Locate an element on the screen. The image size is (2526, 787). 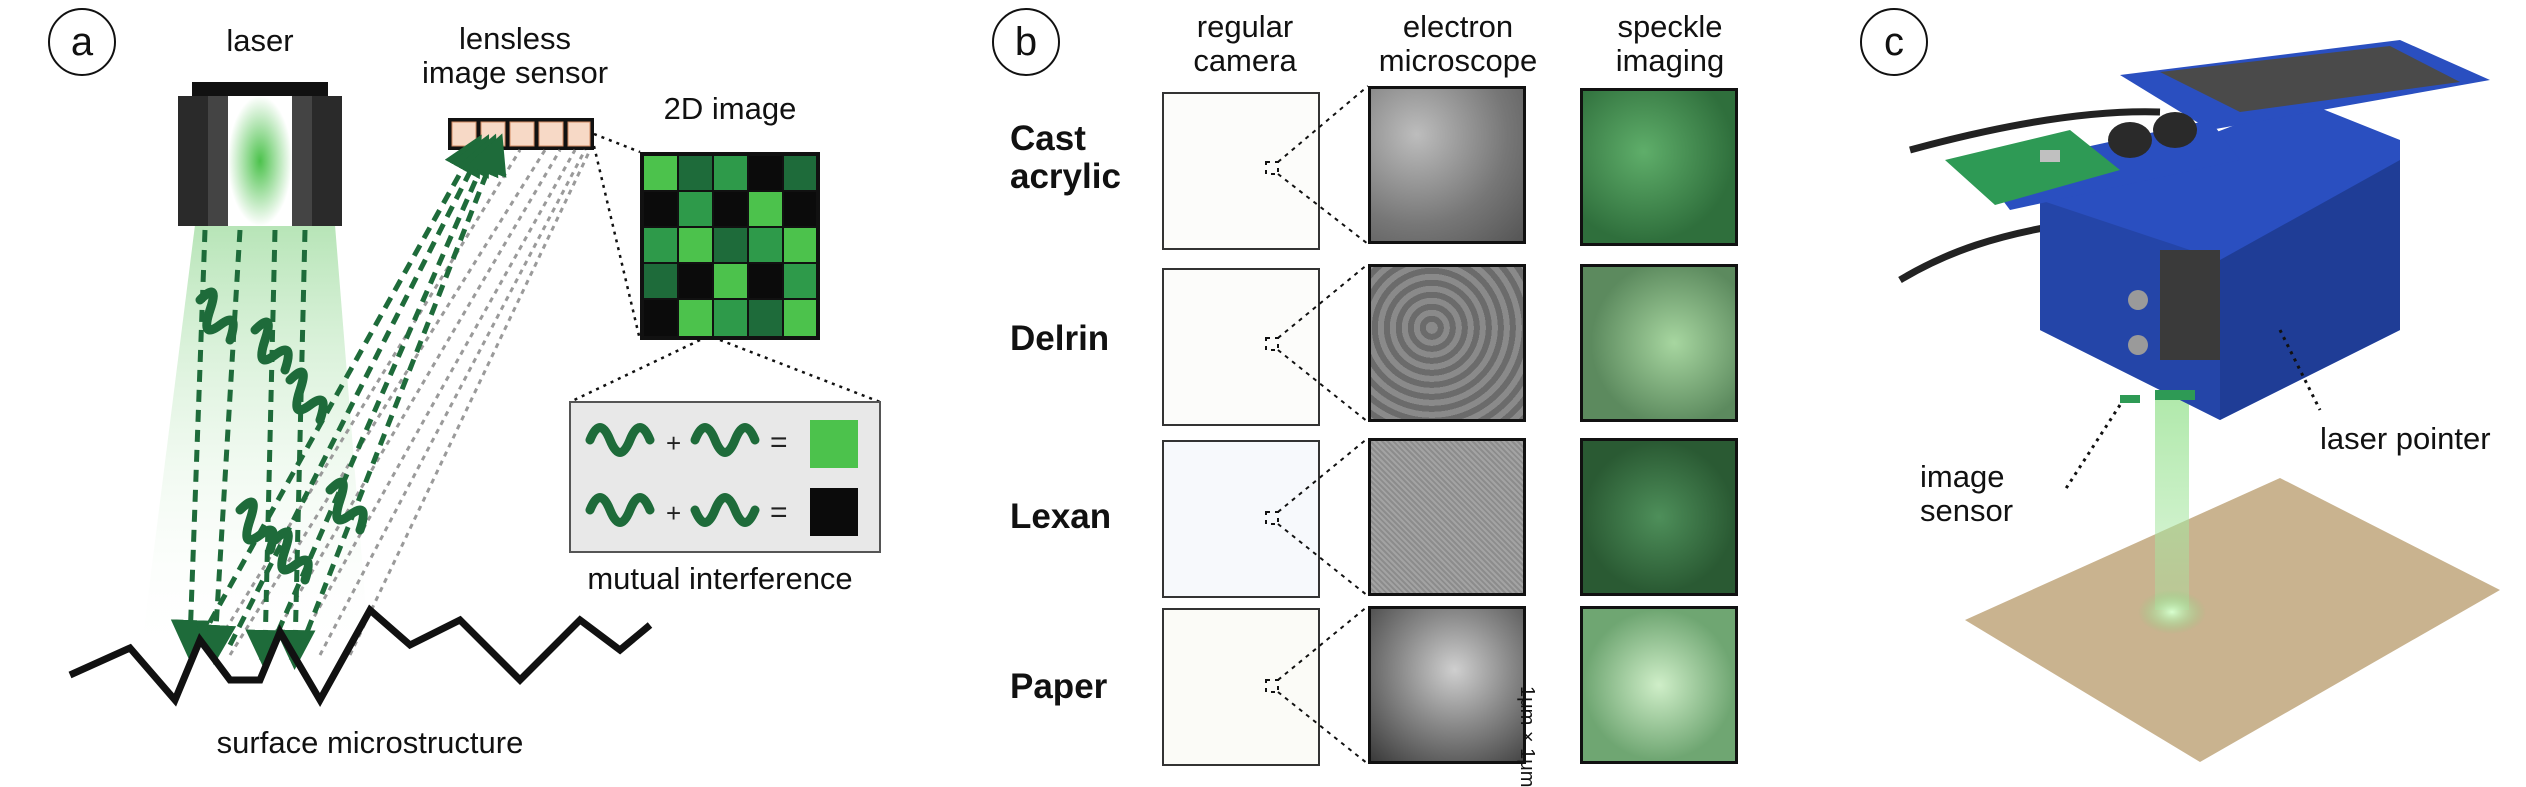
image-sensor-callout is located at coordinates (2092, 447).